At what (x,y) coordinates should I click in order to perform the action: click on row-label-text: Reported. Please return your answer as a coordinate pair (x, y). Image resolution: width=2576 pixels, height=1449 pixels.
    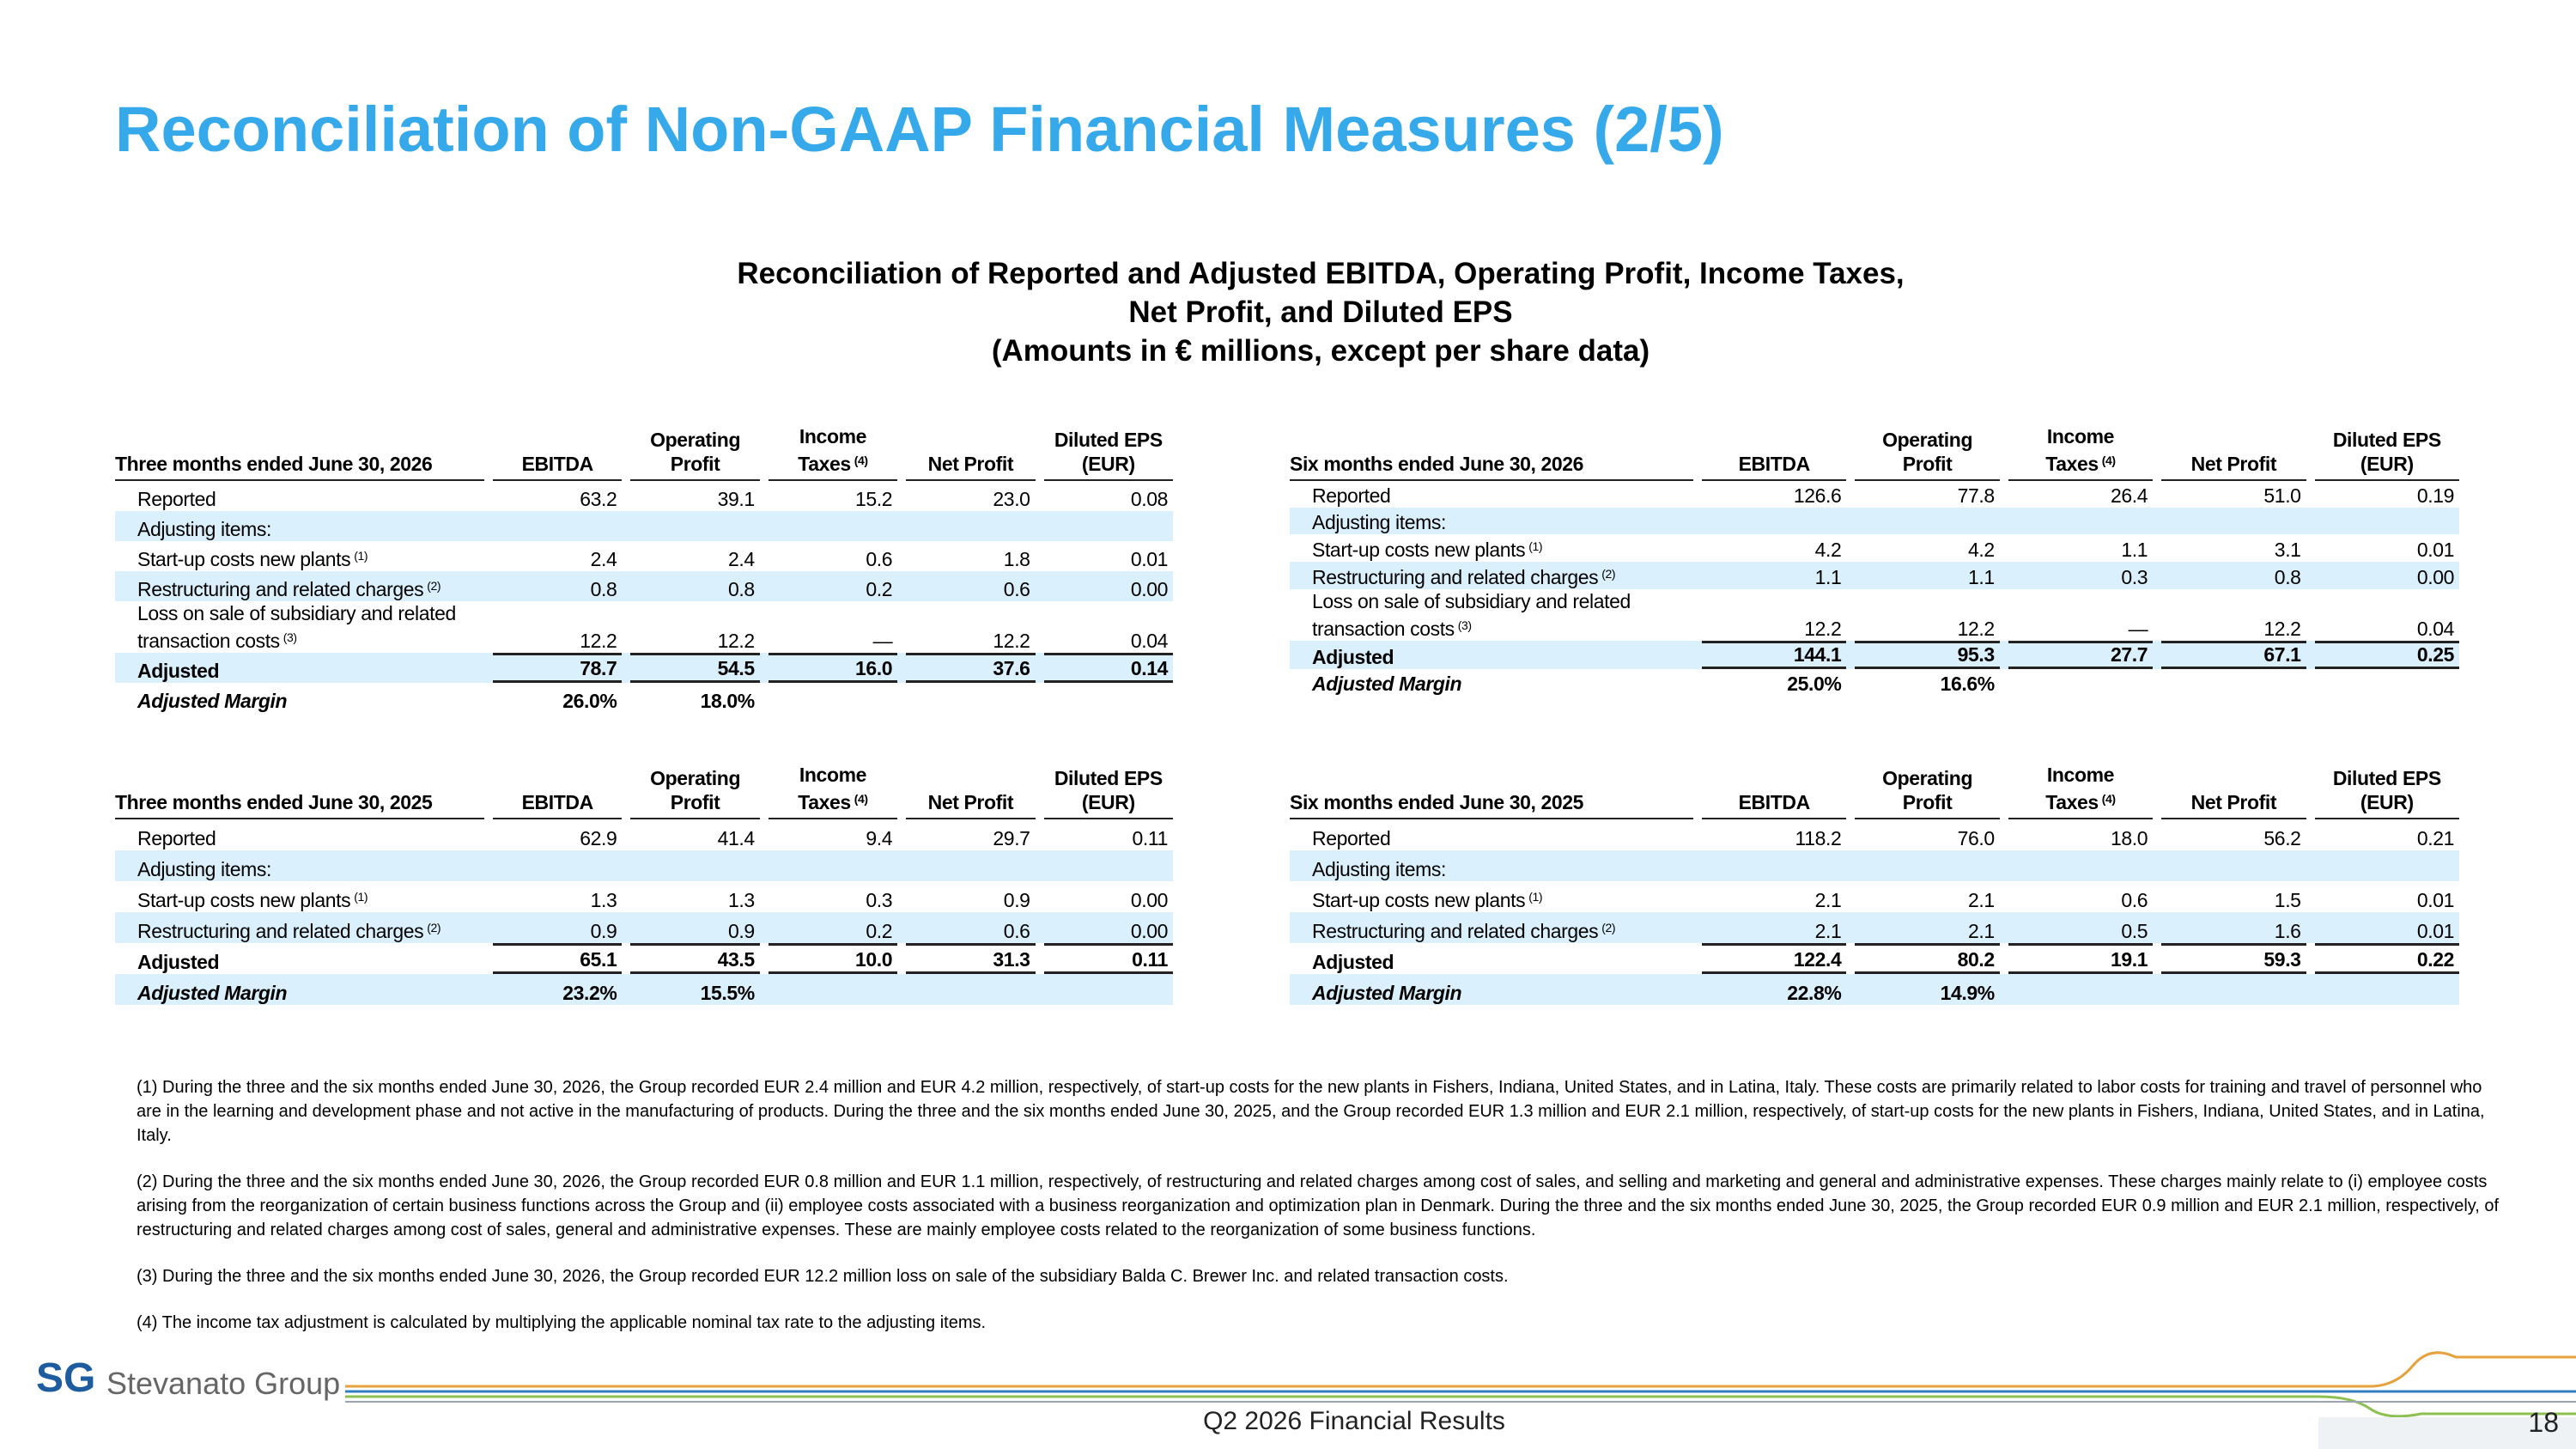
    Looking at the image, I should click on (1352, 495).